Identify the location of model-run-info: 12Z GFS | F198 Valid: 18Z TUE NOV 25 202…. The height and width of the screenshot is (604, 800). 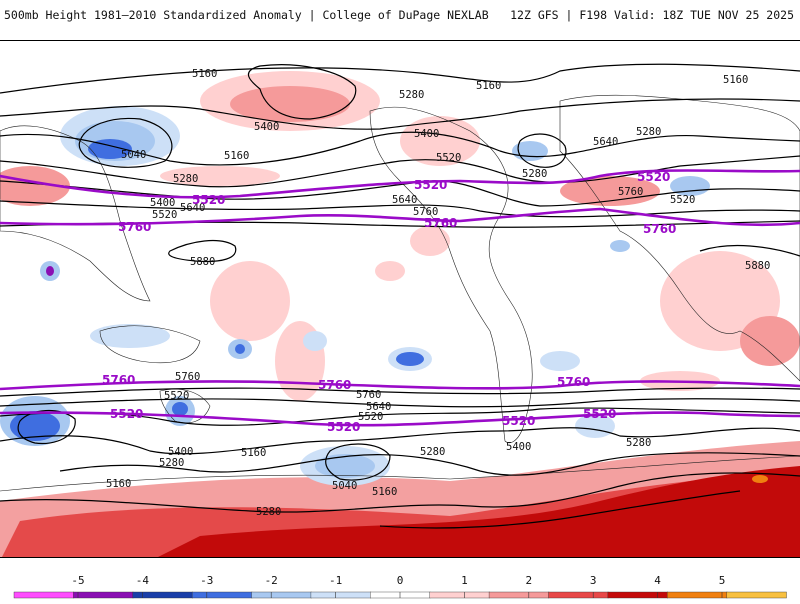
(652, 15).